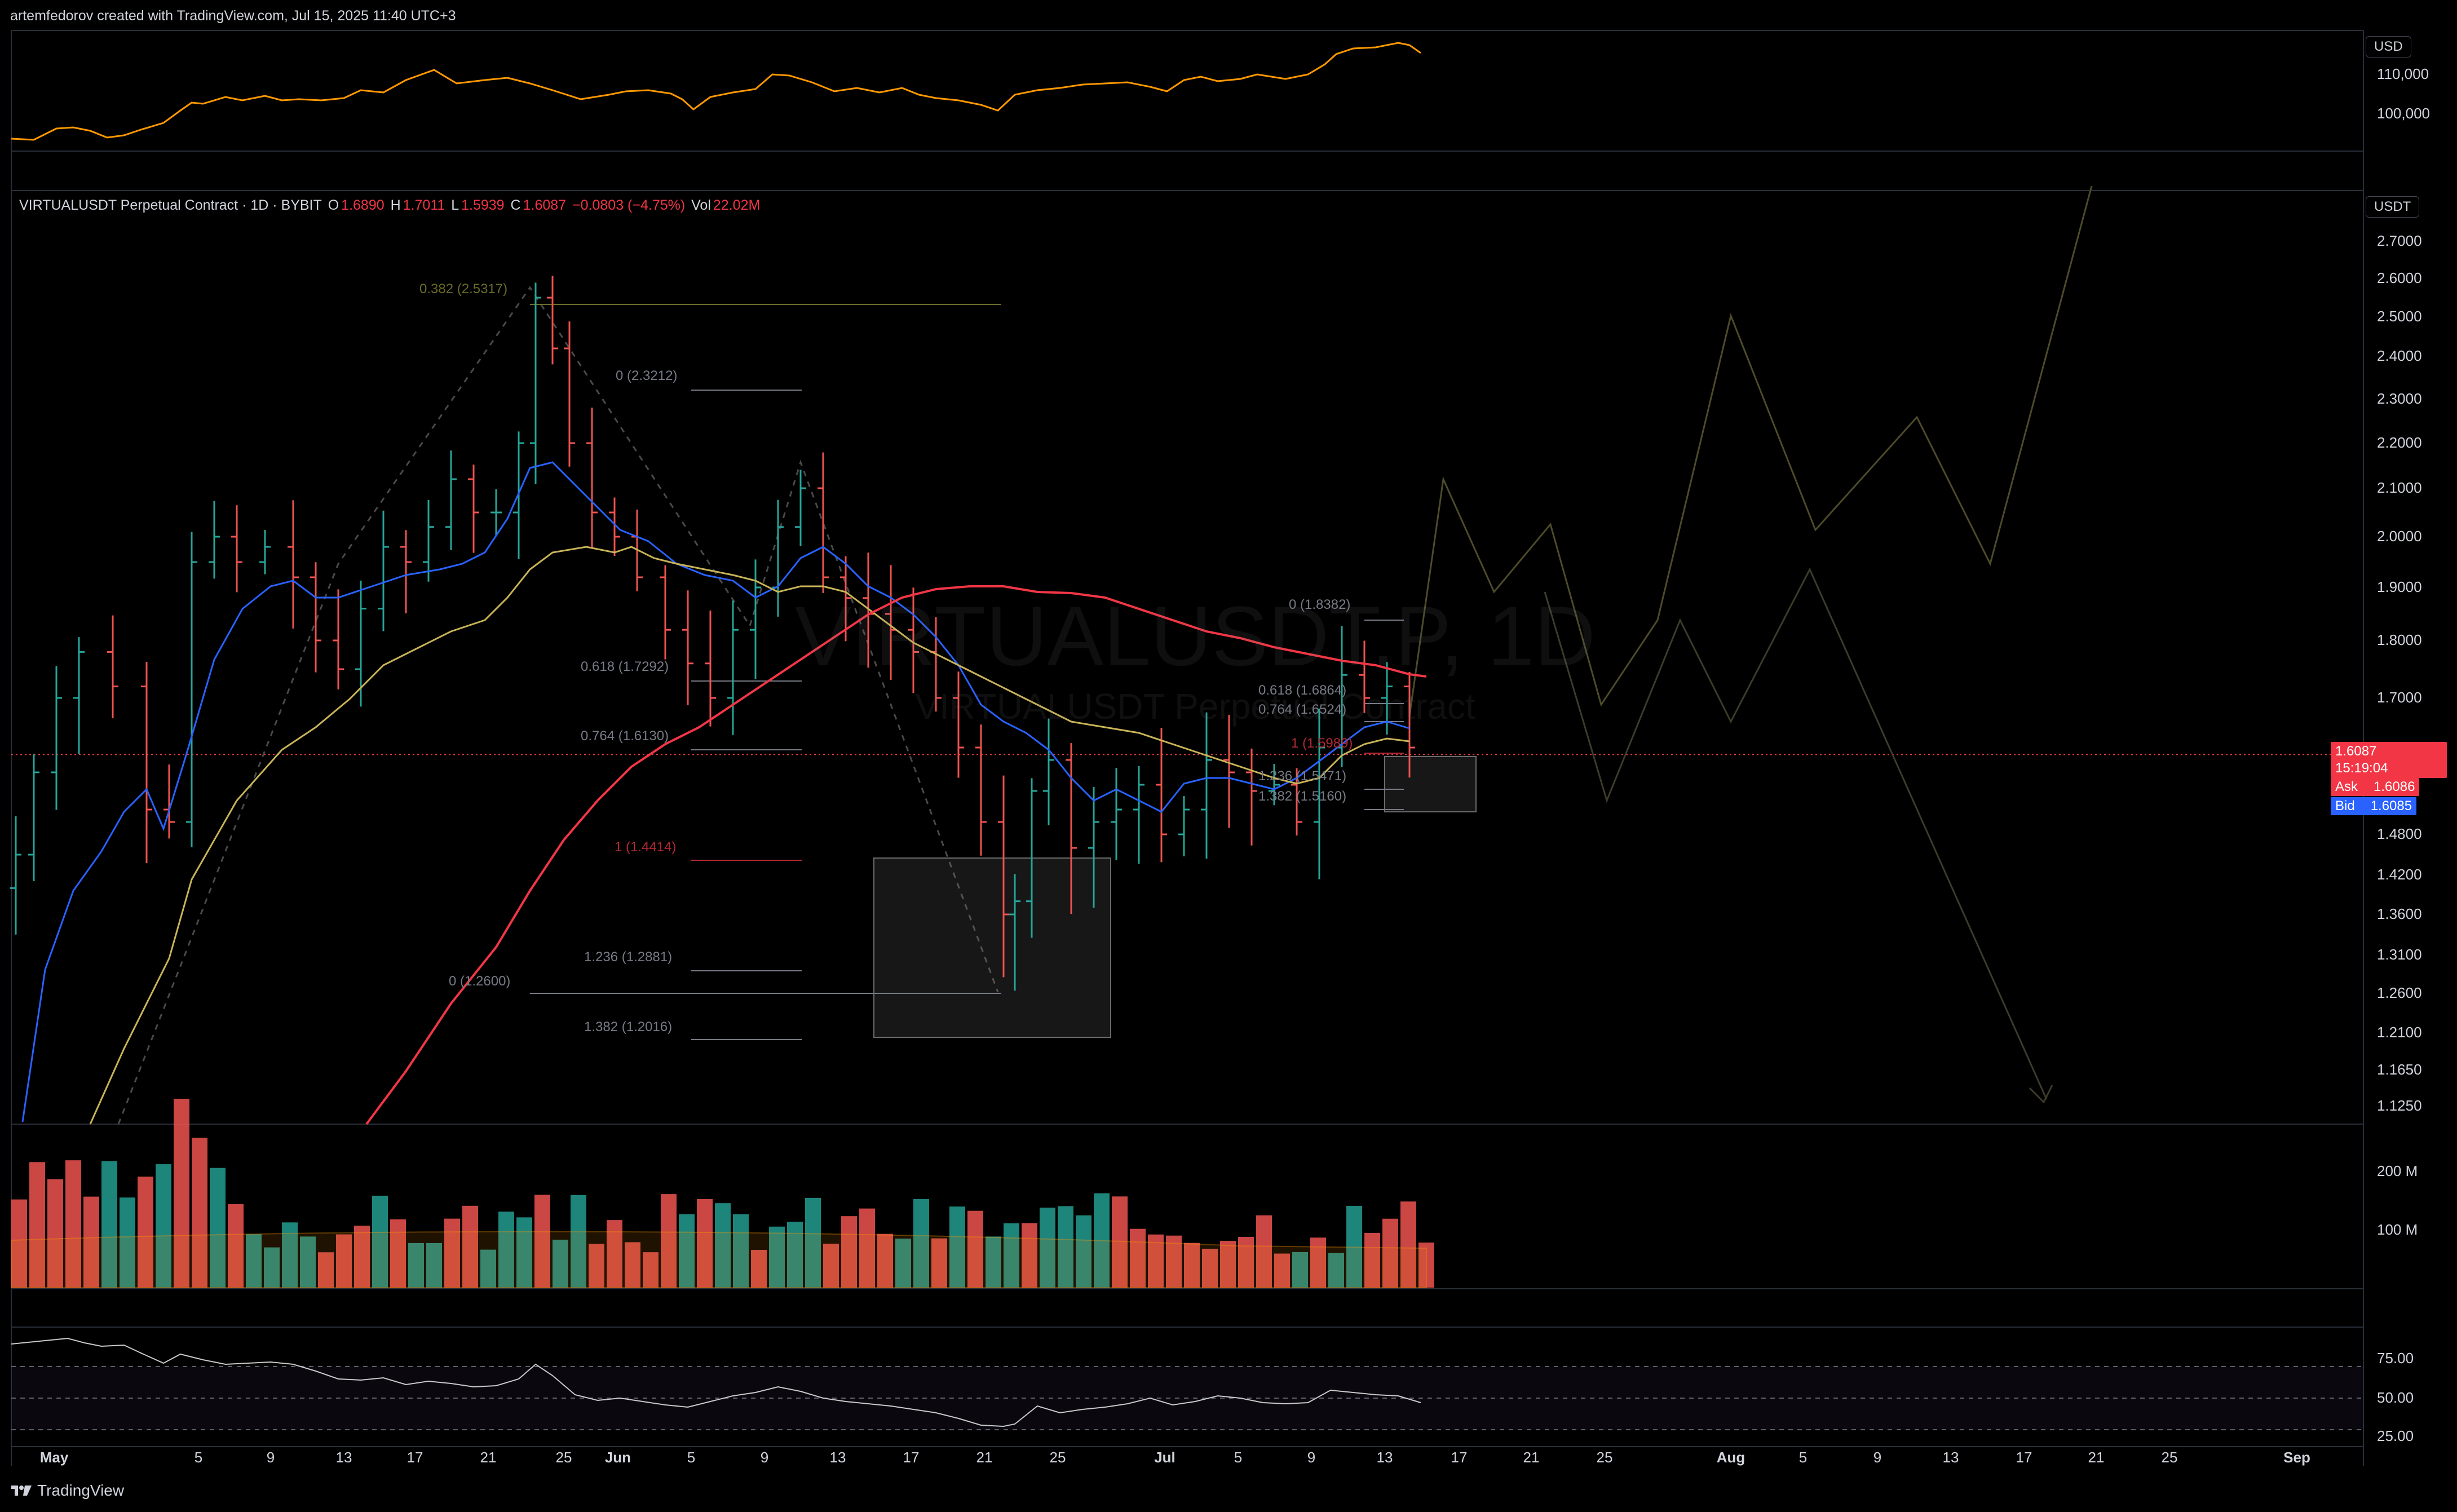  I want to click on price-scale-tick: 2.0000, so click(2399, 536).